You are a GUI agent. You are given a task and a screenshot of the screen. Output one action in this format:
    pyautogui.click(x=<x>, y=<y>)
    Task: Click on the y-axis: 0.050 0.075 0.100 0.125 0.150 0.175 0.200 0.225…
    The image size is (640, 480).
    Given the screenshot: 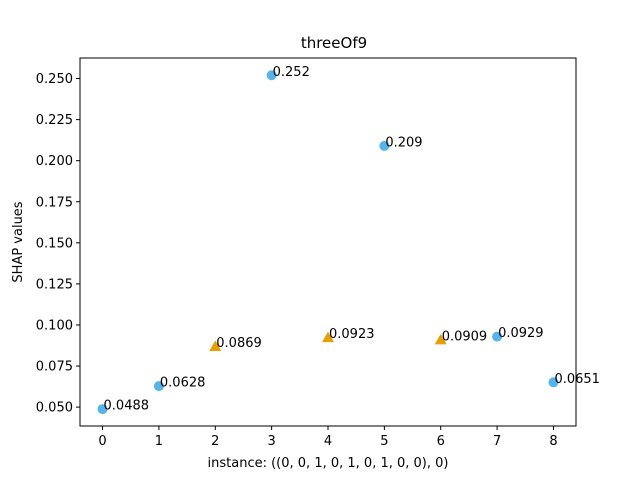 What is the action you would take?
    pyautogui.click(x=58, y=244)
    